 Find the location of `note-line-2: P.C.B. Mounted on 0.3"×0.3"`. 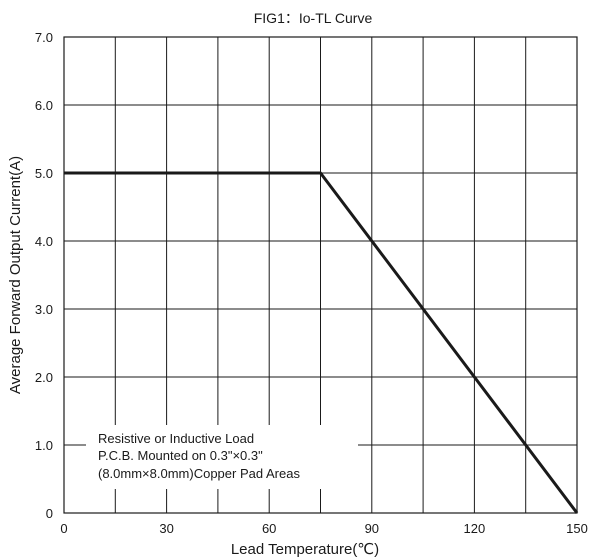

note-line-2: P.C.B. Mounted on 0.3"×0.3" is located at coordinates (180, 455).